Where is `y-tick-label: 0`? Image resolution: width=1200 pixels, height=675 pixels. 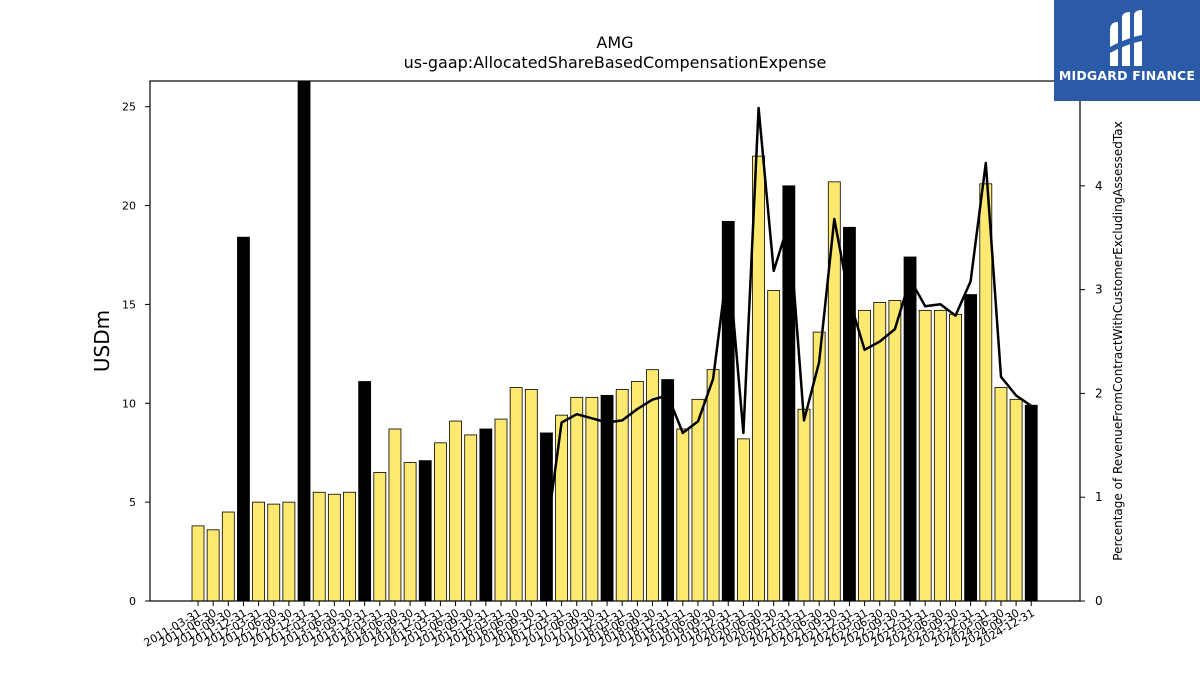 y-tick-label: 0 is located at coordinates (132, 601).